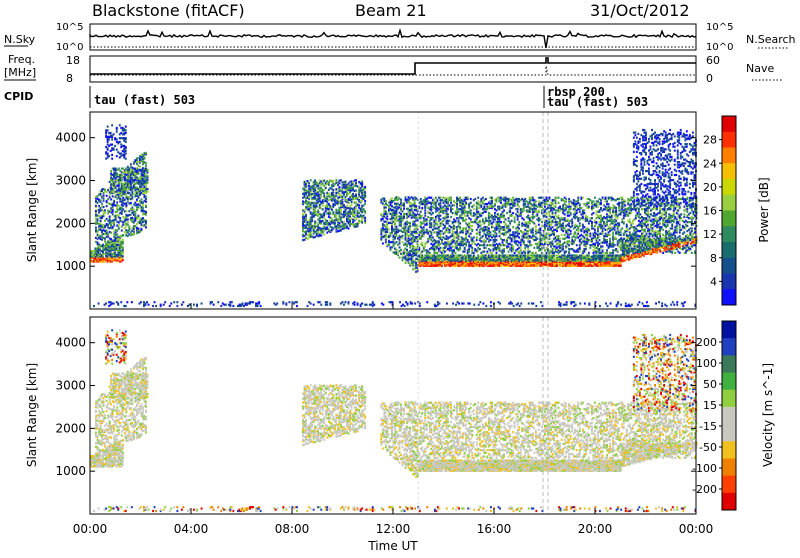 The height and width of the screenshot is (558, 800). What do you see at coordinates (391, 10) in the screenshot?
I see `beam-title: Beam 21` at bounding box center [391, 10].